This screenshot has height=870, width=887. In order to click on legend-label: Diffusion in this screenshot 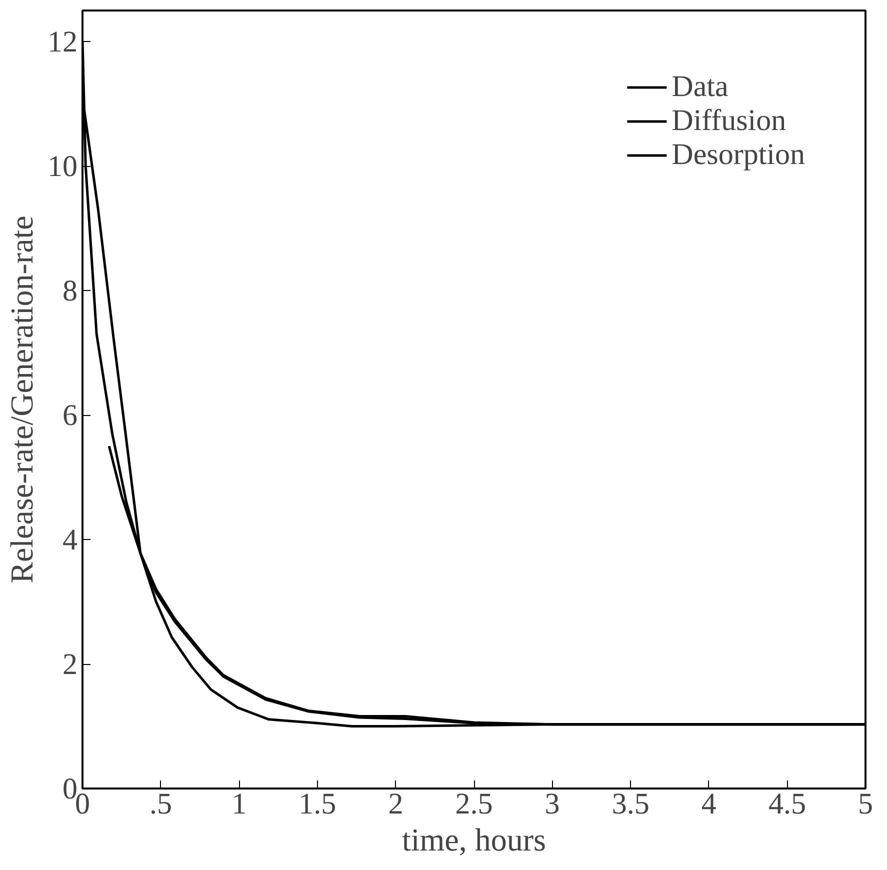, I will do `click(729, 121)`.